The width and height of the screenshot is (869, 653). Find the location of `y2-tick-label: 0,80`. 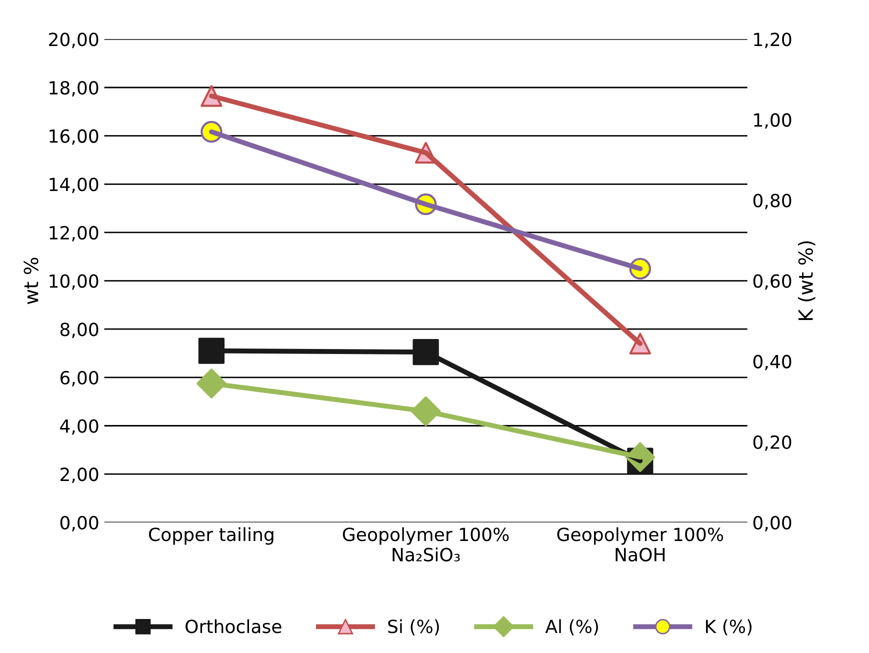

y2-tick-label: 0,80 is located at coordinates (772, 202).